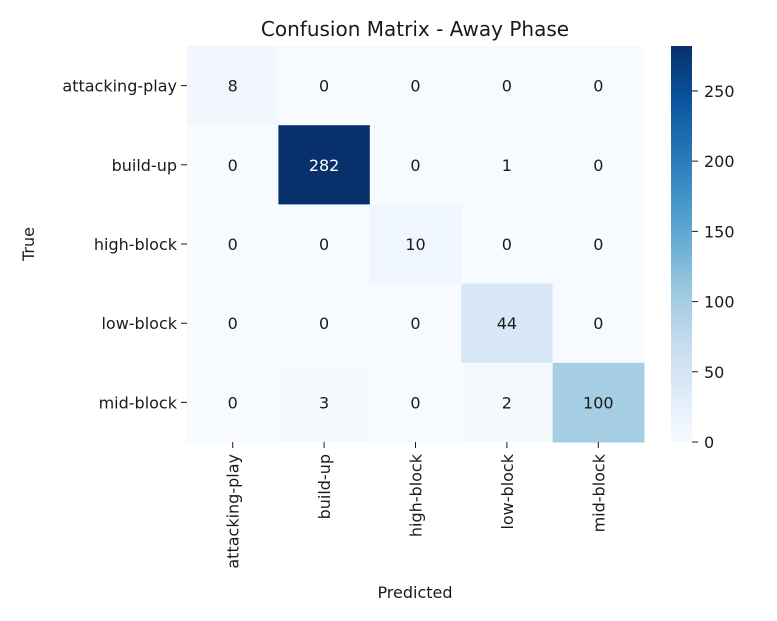  What do you see at coordinates (139, 323) in the screenshot?
I see `y-tick-label: low-block` at bounding box center [139, 323].